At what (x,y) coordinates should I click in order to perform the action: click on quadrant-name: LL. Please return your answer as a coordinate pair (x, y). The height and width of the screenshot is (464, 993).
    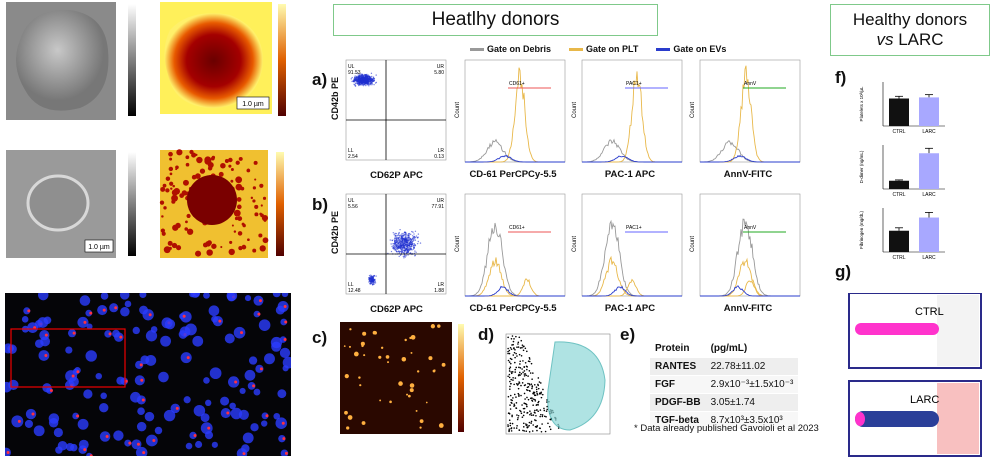
    Looking at the image, I should click on (351, 285).